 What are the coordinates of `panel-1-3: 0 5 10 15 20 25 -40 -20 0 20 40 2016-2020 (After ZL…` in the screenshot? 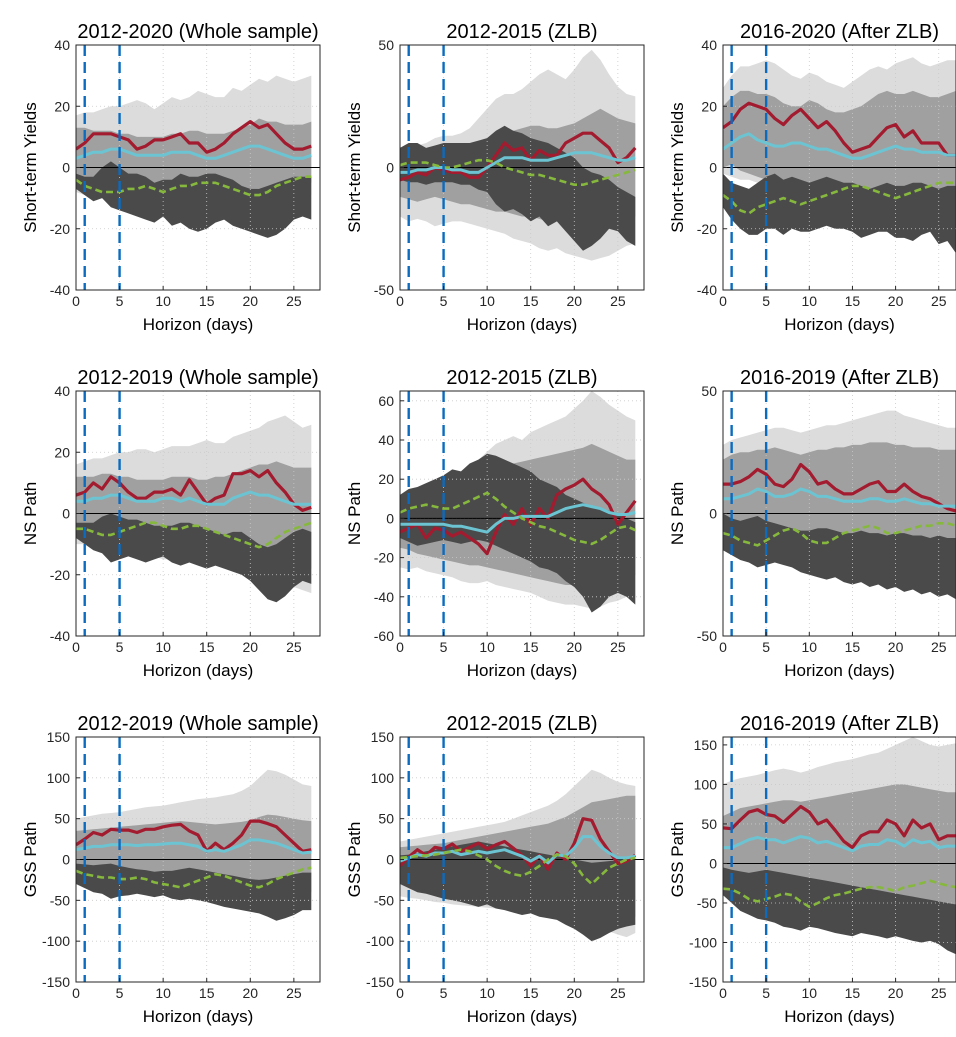 It's located at (812, 177).